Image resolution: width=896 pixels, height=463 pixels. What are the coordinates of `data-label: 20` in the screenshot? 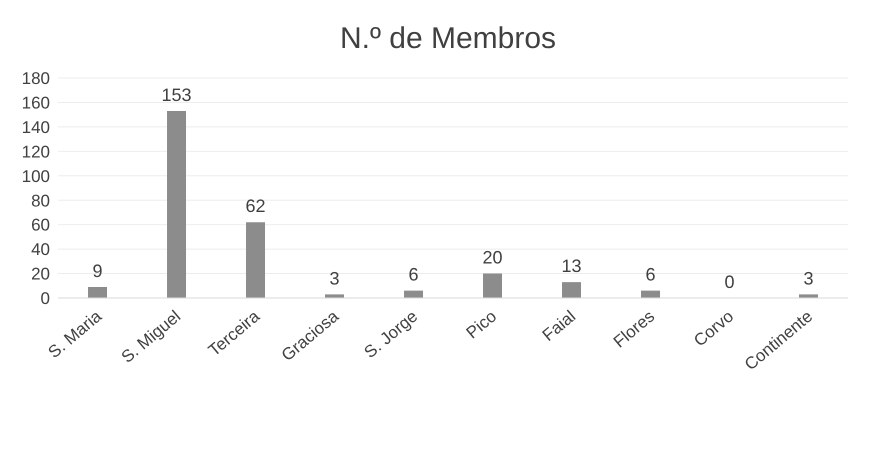 It's located at (492, 258).